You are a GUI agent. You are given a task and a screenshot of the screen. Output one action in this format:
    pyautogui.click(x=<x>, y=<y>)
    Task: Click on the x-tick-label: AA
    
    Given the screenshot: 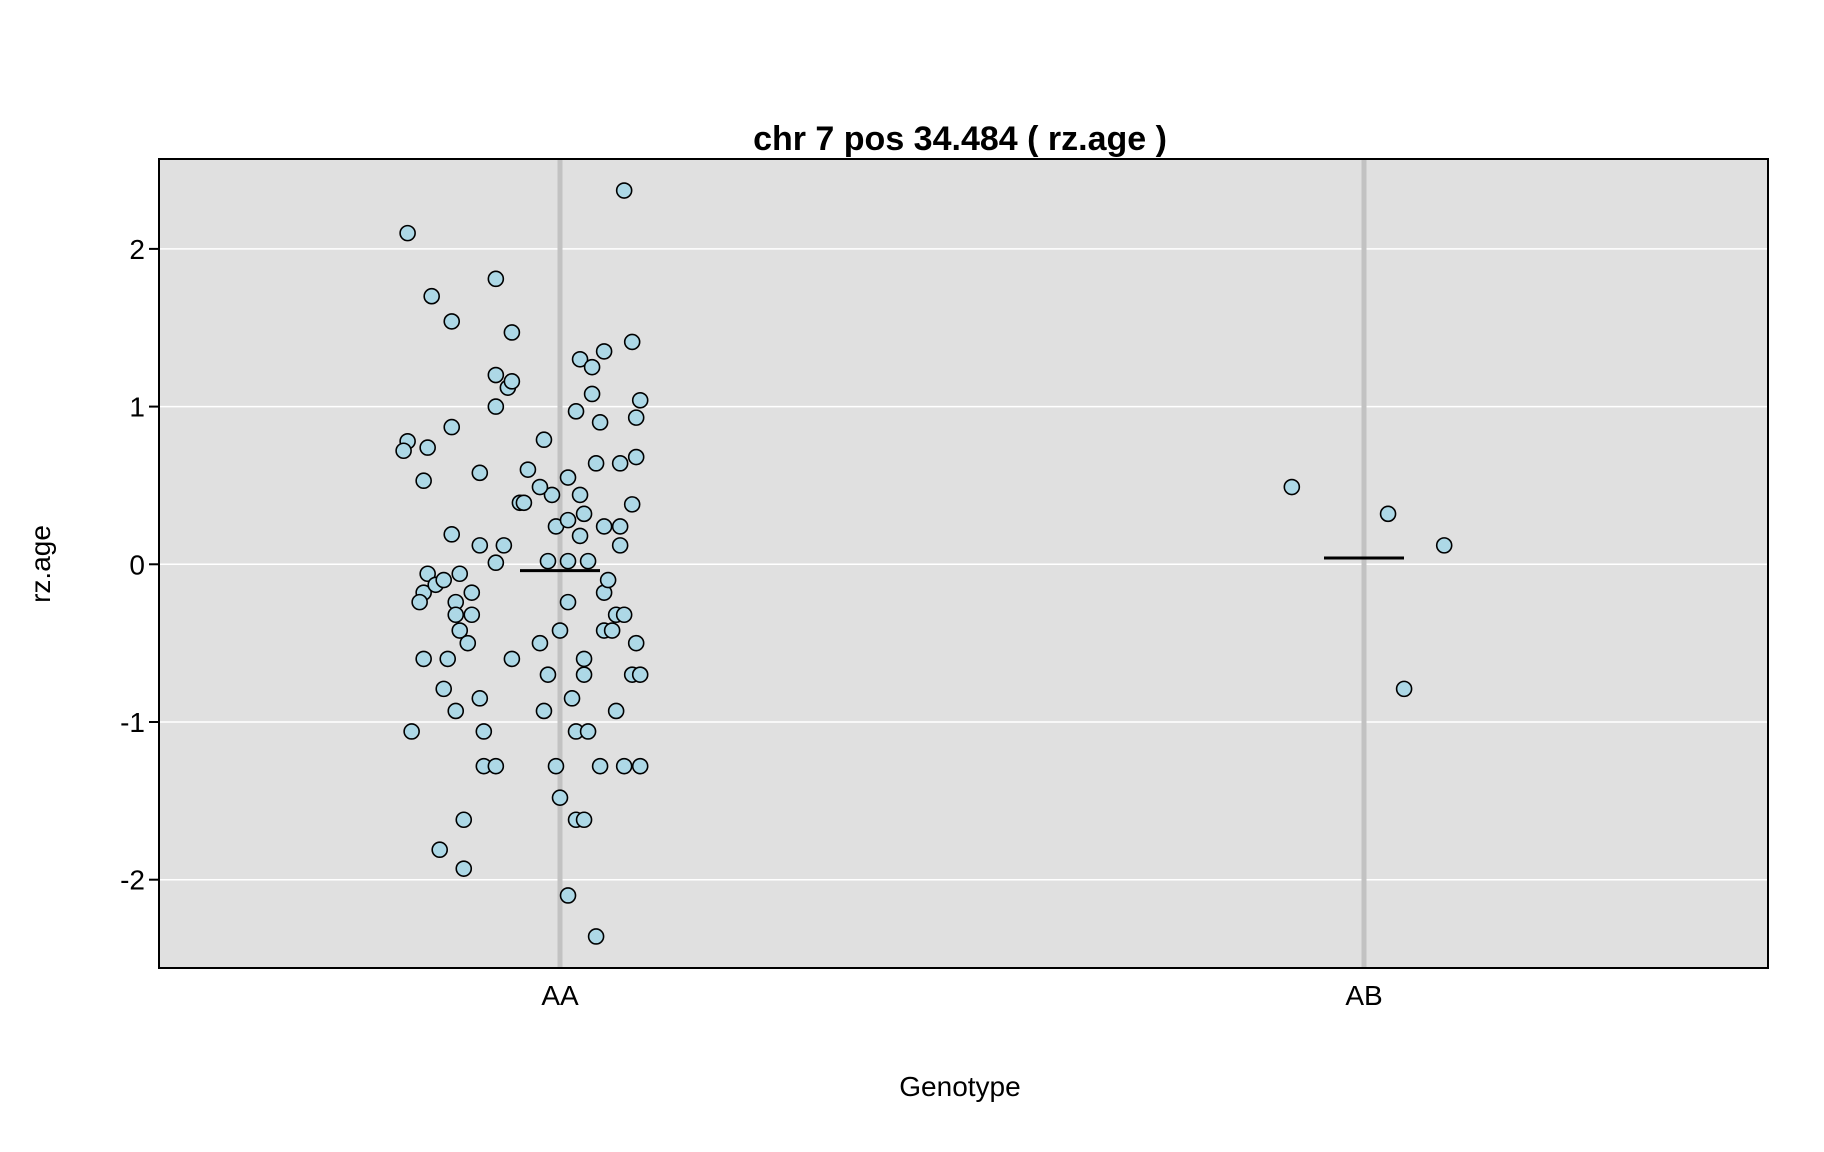 What is the action you would take?
    pyautogui.click(x=560, y=995)
    